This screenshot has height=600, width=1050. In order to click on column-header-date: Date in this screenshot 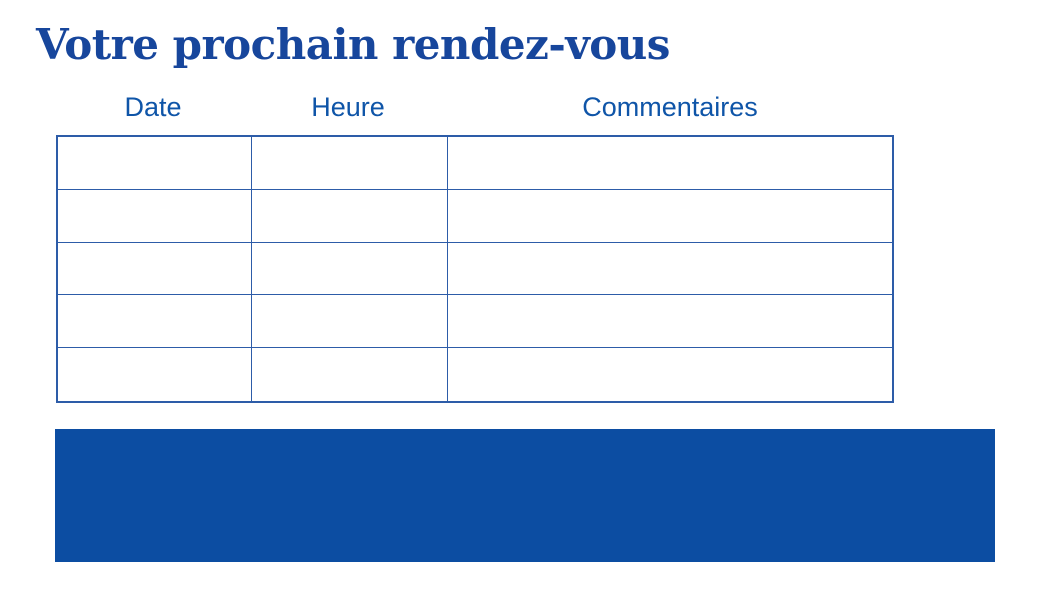, I will do `click(153, 107)`.